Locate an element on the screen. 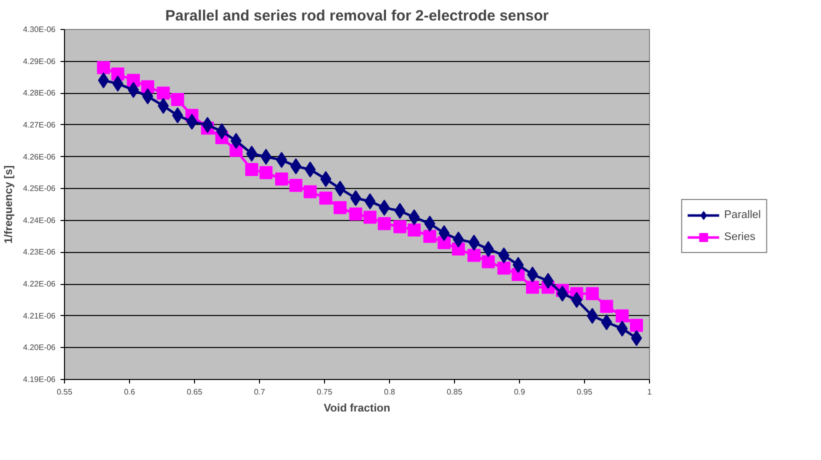 Image resolution: width=821 pixels, height=460 pixels. y-tick-label: 4.19E-06 is located at coordinates (39, 379).